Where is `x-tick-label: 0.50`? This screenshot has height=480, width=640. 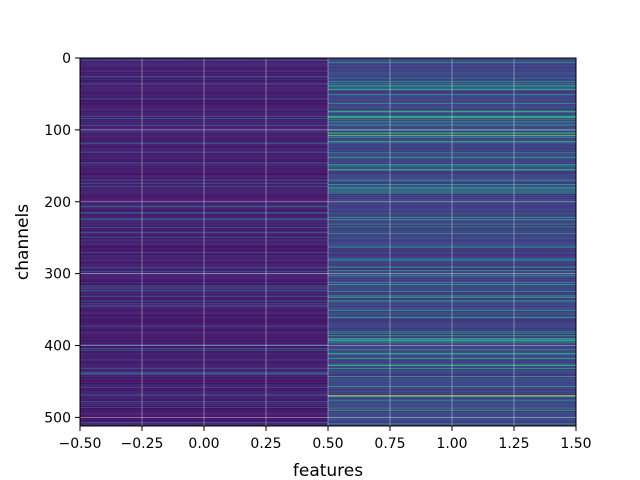
x-tick-label: 0.50 is located at coordinates (327, 444).